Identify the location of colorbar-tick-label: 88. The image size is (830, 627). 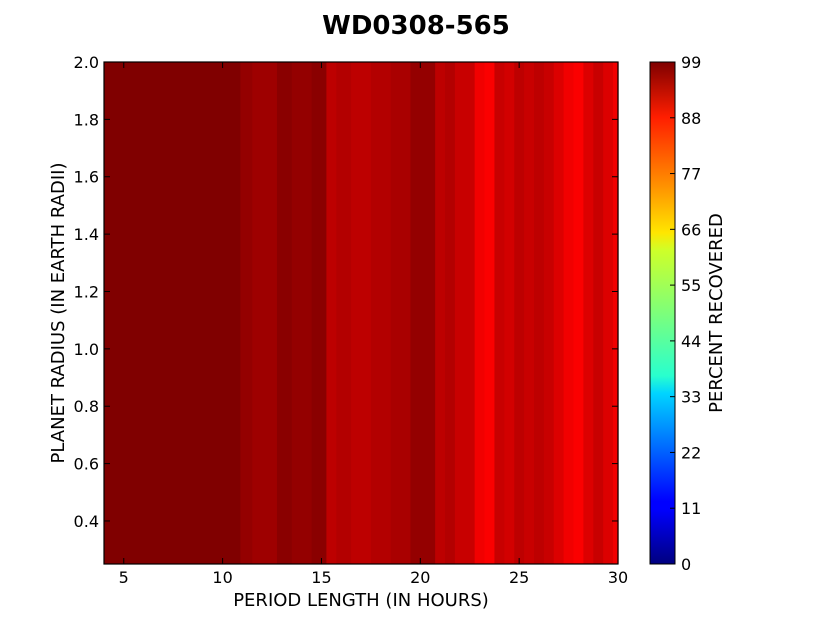
(691, 118).